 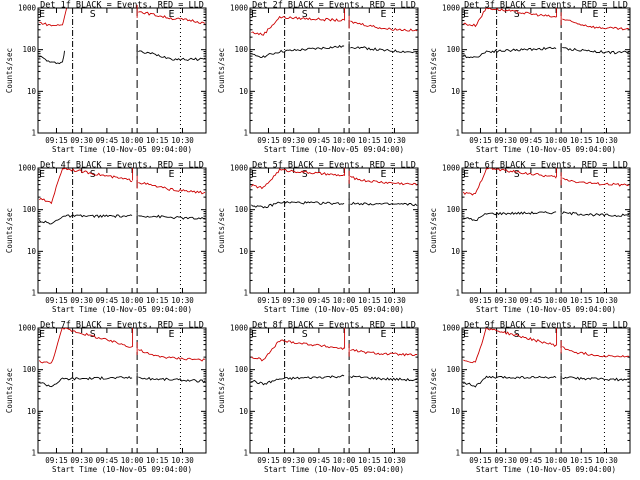 I want to click on chart-title: Det 1f BLACK = Events, RED = LLD, so click(x=122, y=6).